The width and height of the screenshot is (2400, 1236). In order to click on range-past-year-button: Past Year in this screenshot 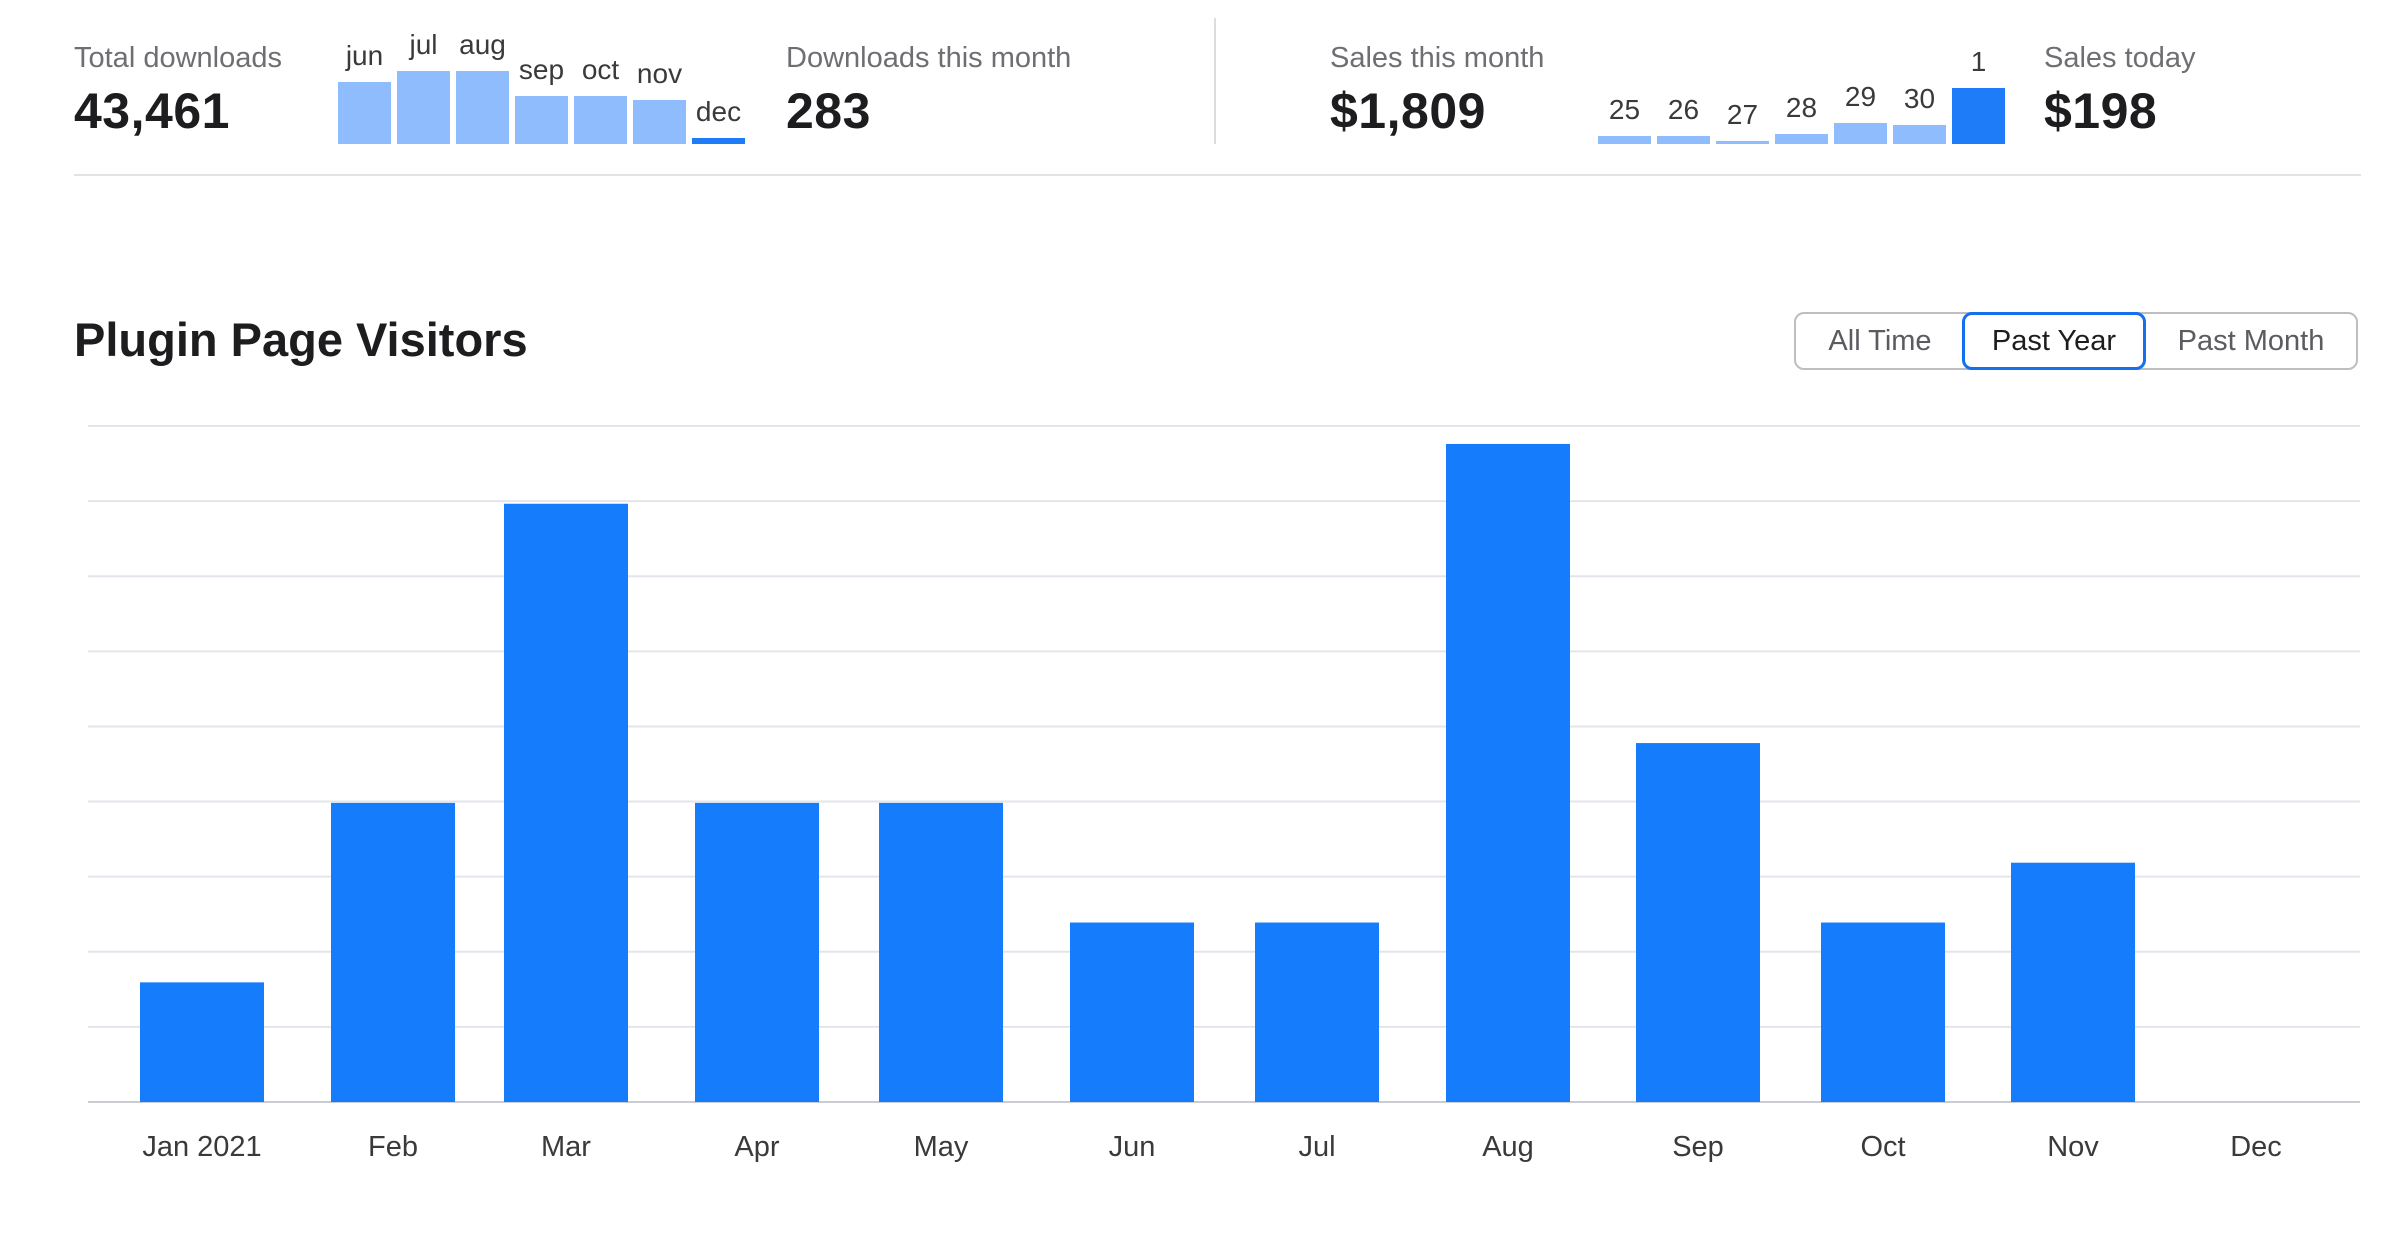, I will do `click(2054, 341)`.